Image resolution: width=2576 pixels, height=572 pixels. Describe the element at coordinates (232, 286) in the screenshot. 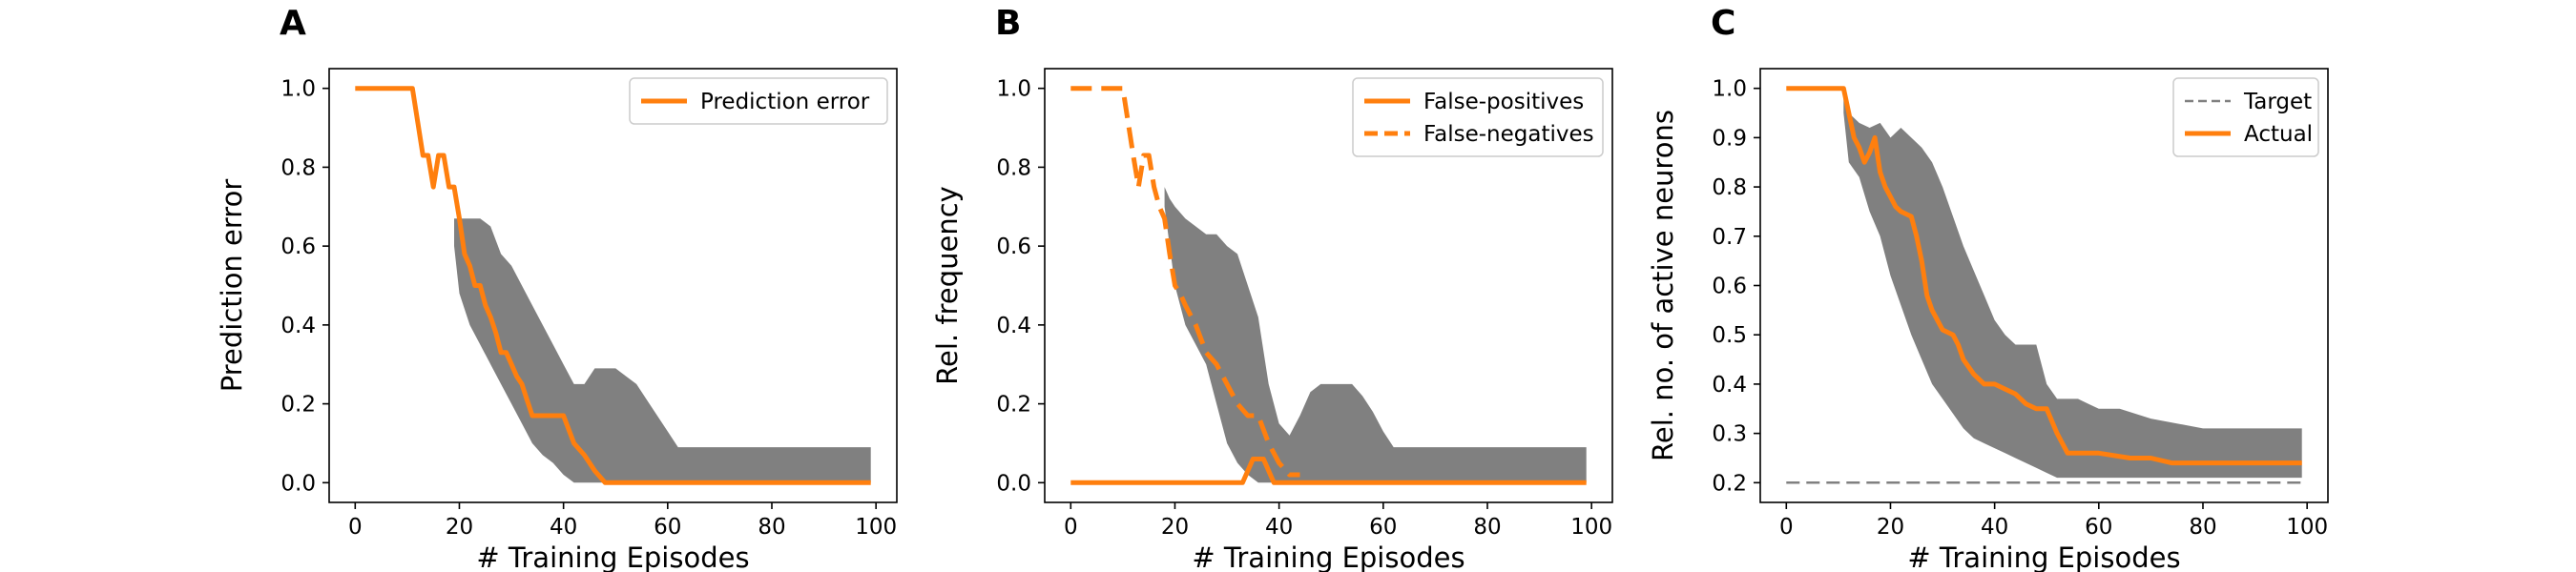

I see `y-axis-label: Prediction error` at that location.